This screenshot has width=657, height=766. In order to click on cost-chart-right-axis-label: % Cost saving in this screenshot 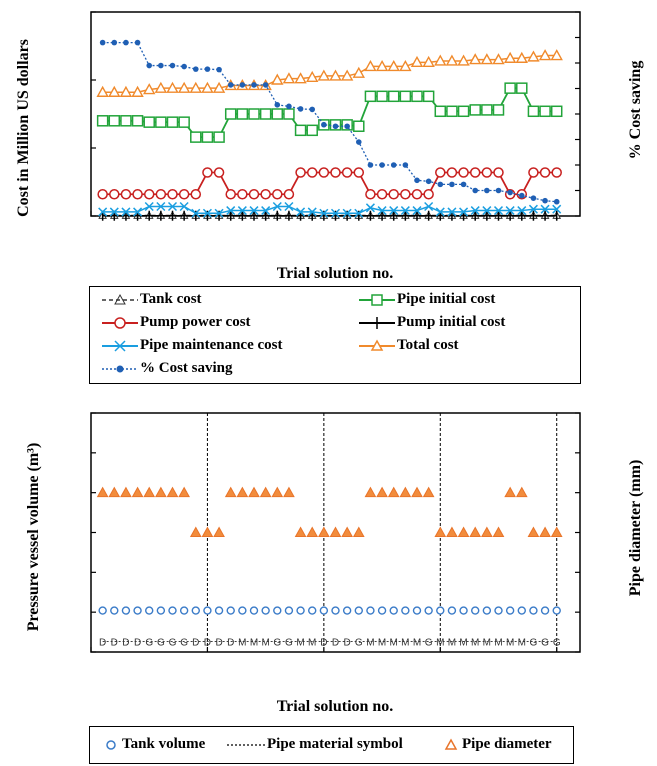, I will do `click(635, 110)`.